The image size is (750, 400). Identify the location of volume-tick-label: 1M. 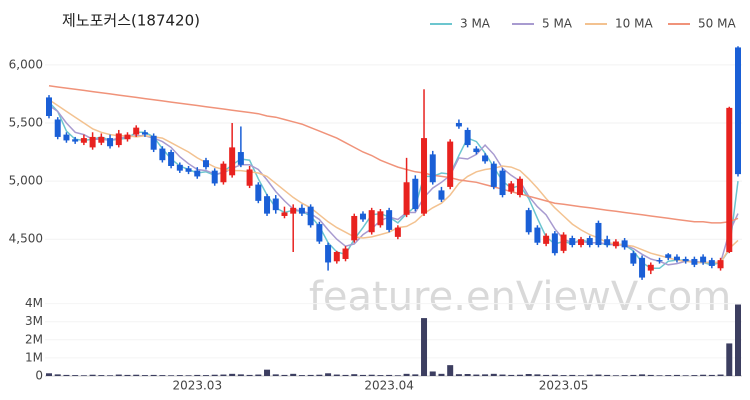
(34, 357).